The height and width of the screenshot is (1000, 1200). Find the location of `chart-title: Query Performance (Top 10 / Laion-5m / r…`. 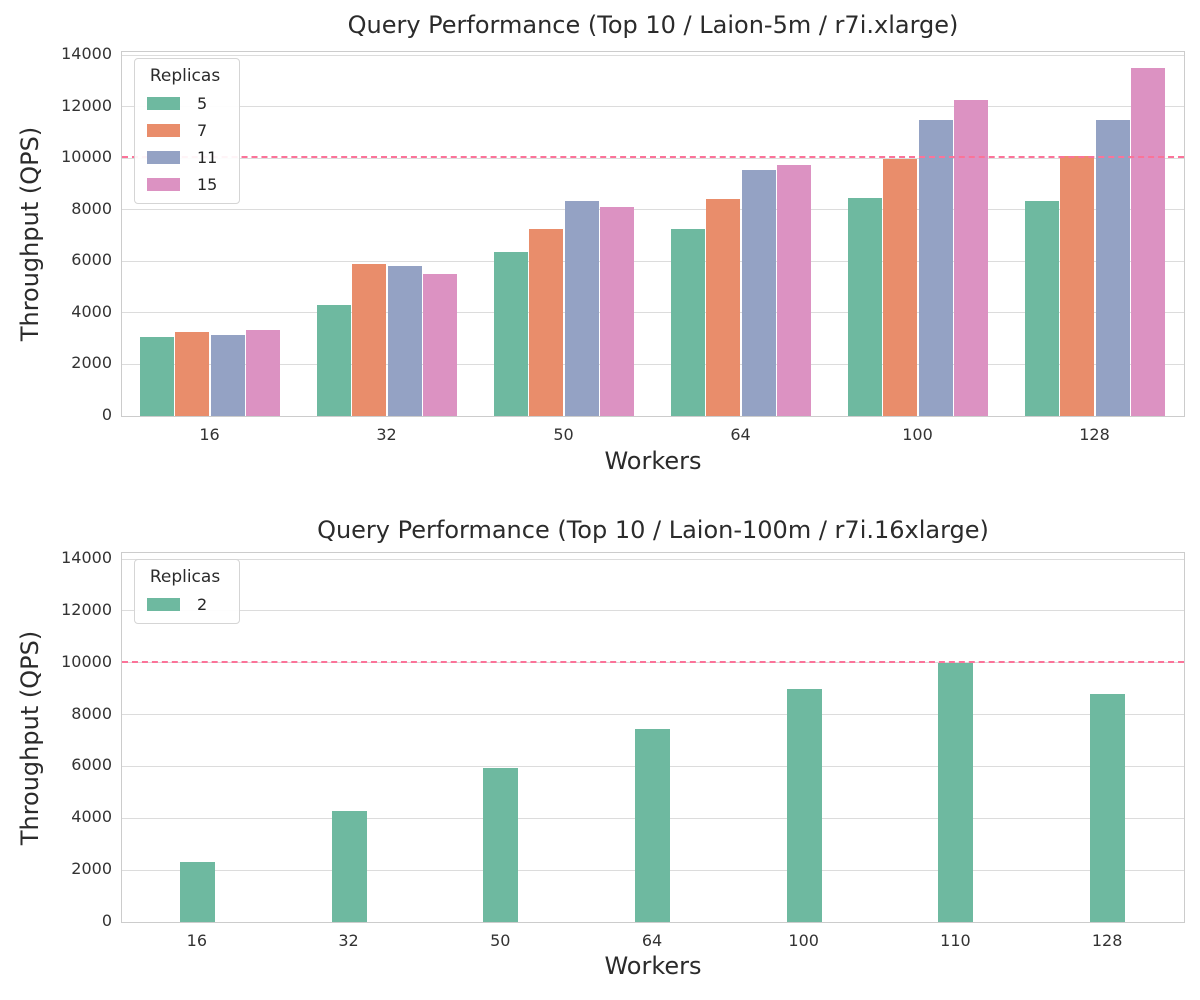

chart-title: Query Performance (Top 10 / Laion-5m / r… is located at coordinates (653, 25).